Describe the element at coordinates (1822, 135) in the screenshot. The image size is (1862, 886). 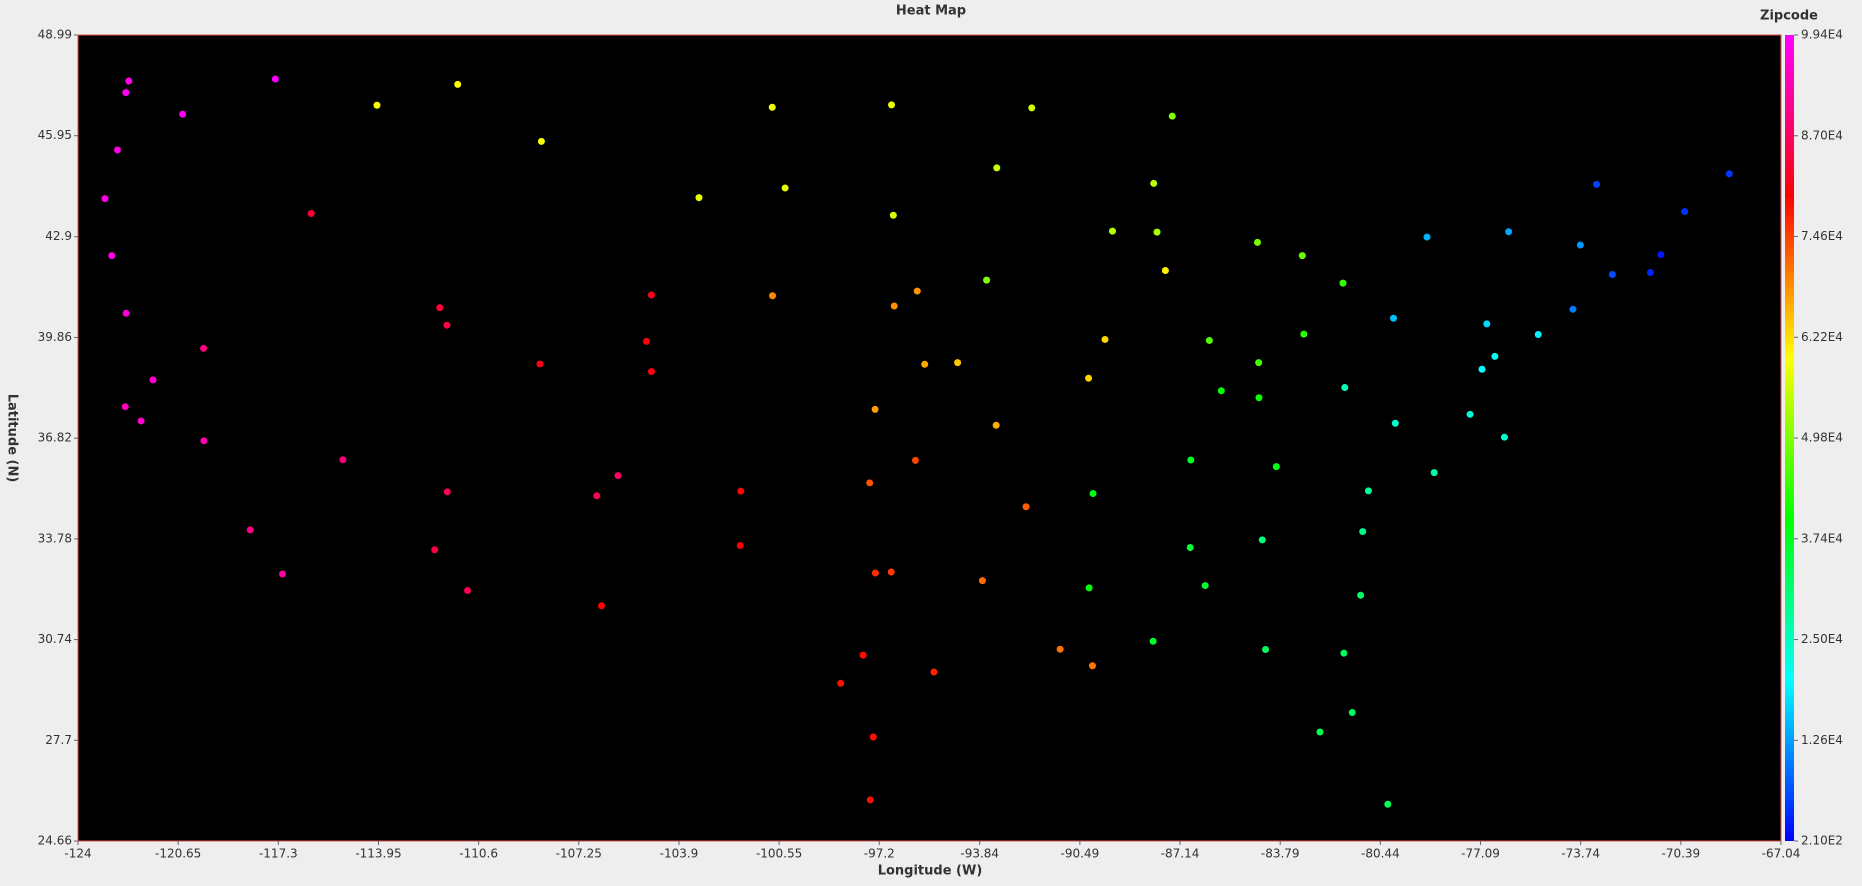
I see `colorbar-tick-label: 8.70E4` at that location.